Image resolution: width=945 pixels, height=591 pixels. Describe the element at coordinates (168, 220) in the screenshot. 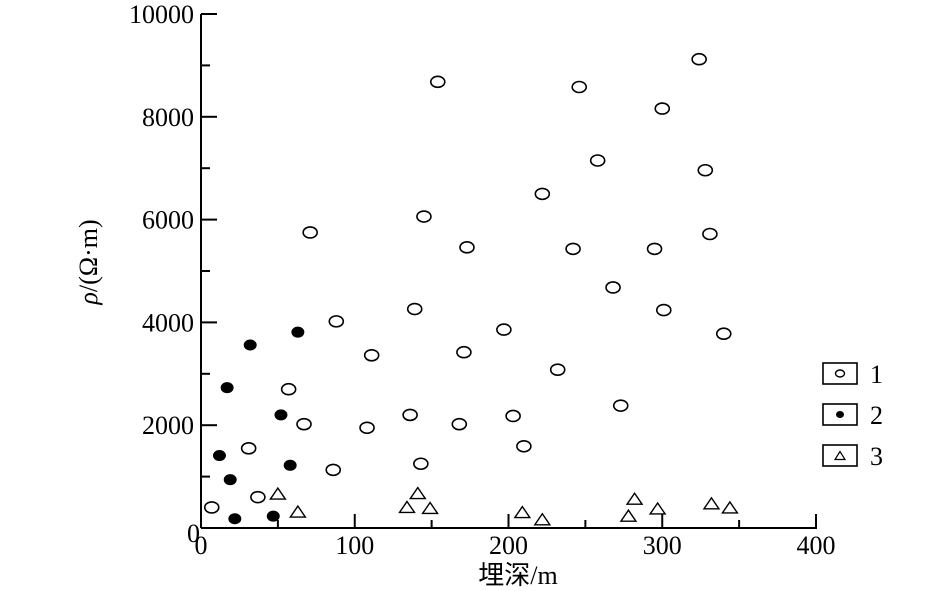

I see `y-tick-label: 6000` at that location.